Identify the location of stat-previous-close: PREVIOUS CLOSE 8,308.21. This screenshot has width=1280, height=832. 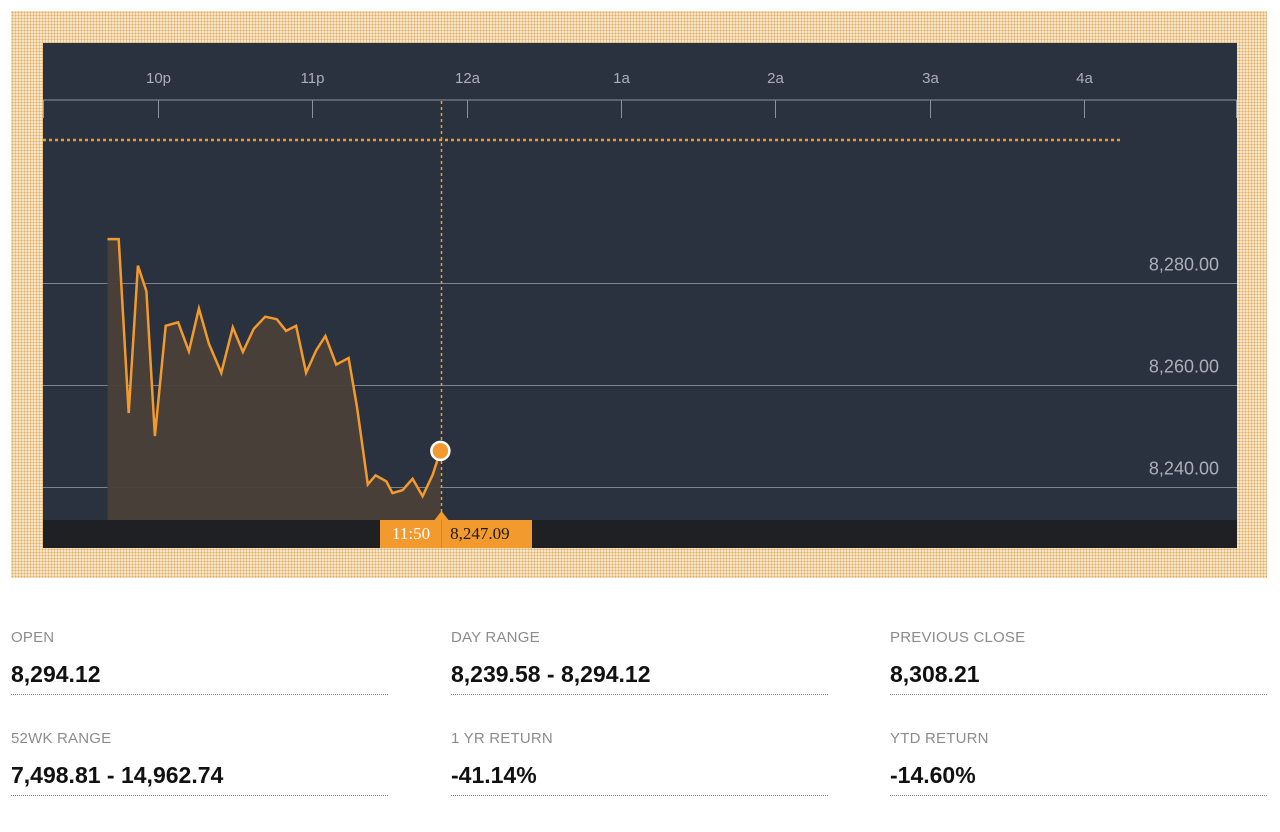
(1078, 661).